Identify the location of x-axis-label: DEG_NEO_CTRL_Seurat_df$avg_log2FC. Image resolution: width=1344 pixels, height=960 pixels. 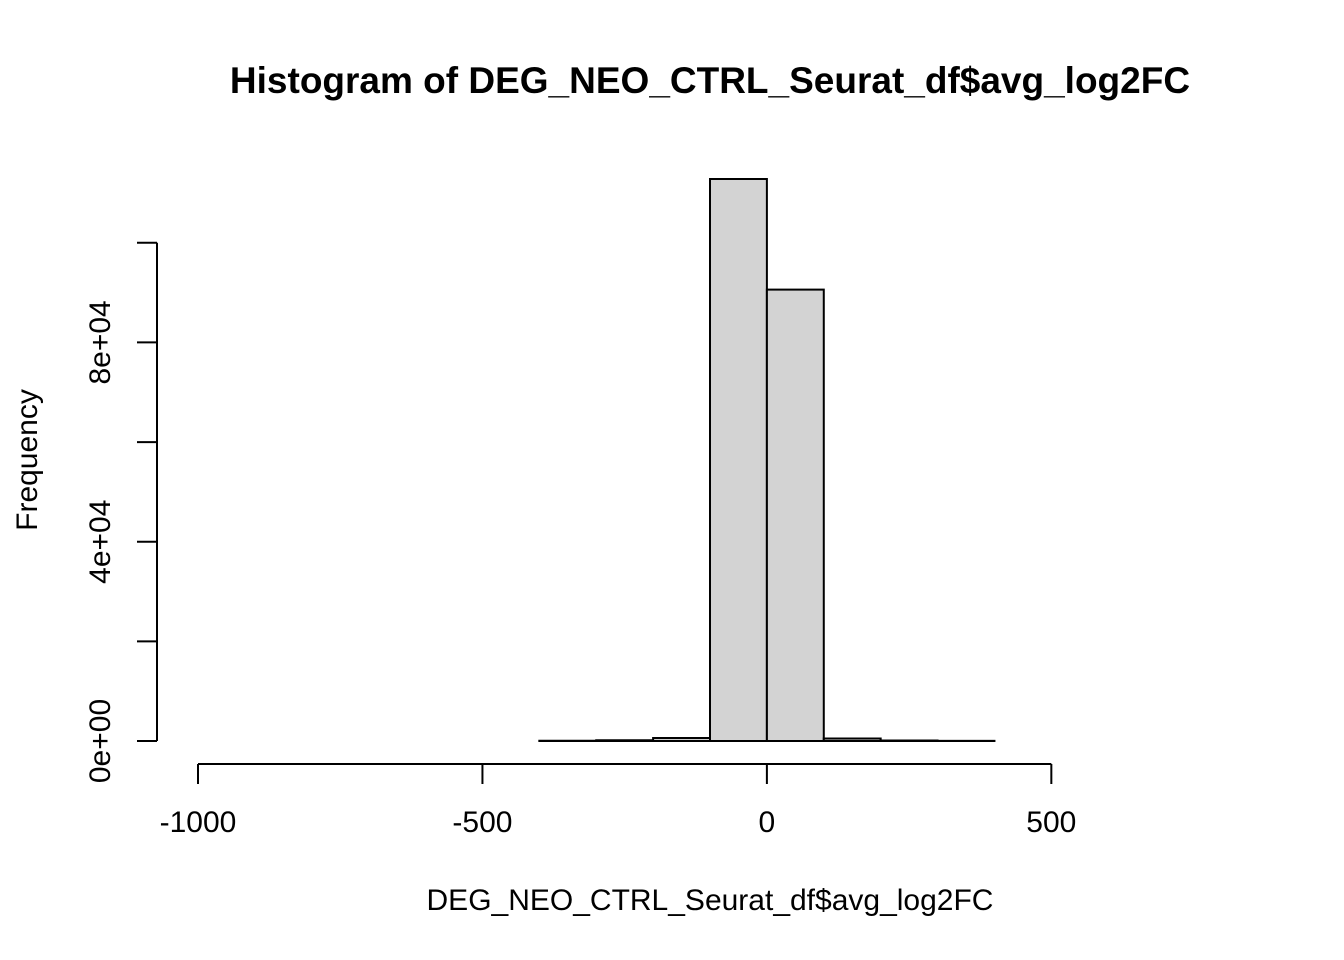
(710, 900).